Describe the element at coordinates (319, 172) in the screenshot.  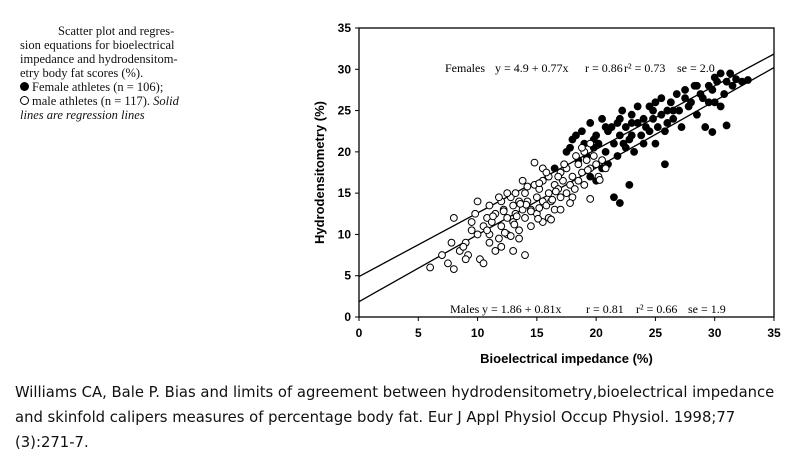
I see `y-axis-label: Hydrodensitometry (%)` at that location.